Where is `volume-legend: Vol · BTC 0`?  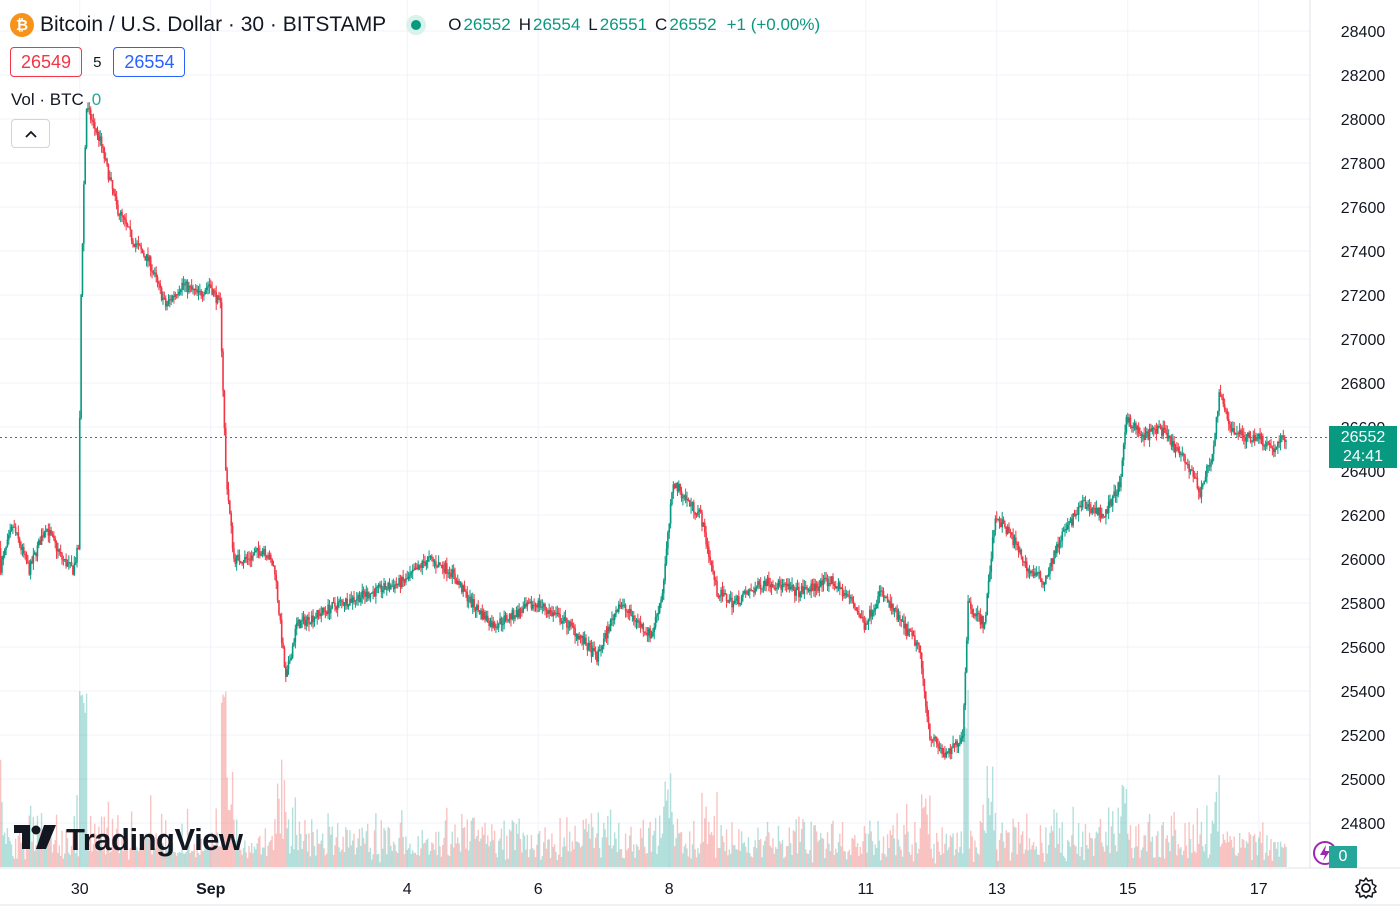
volume-legend: Vol · BTC 0 is located at coordinates (56, 100).